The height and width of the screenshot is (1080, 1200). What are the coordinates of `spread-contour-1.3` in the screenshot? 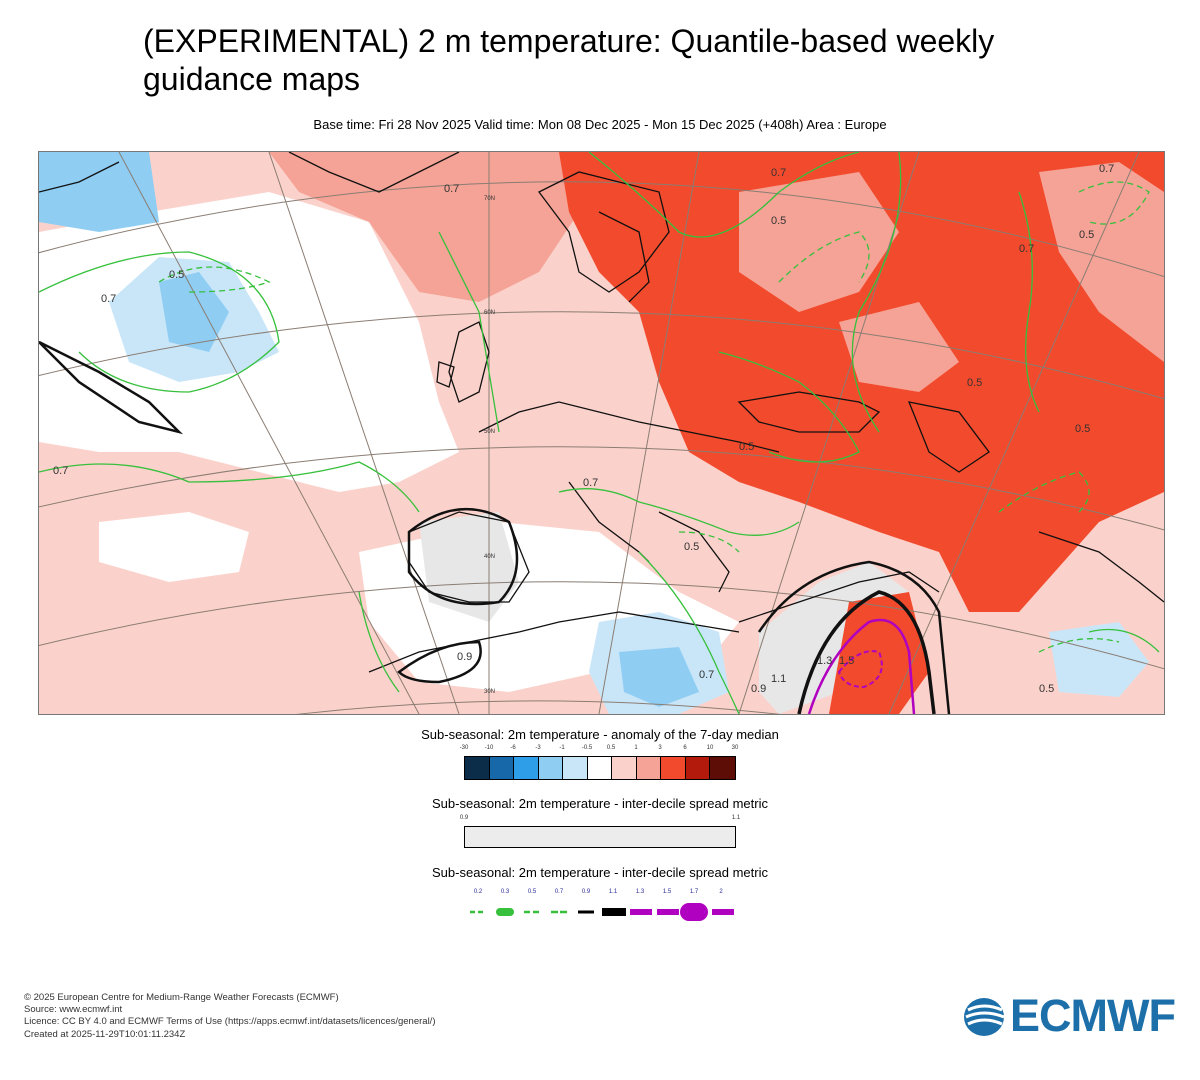 It's located at (861, 666).